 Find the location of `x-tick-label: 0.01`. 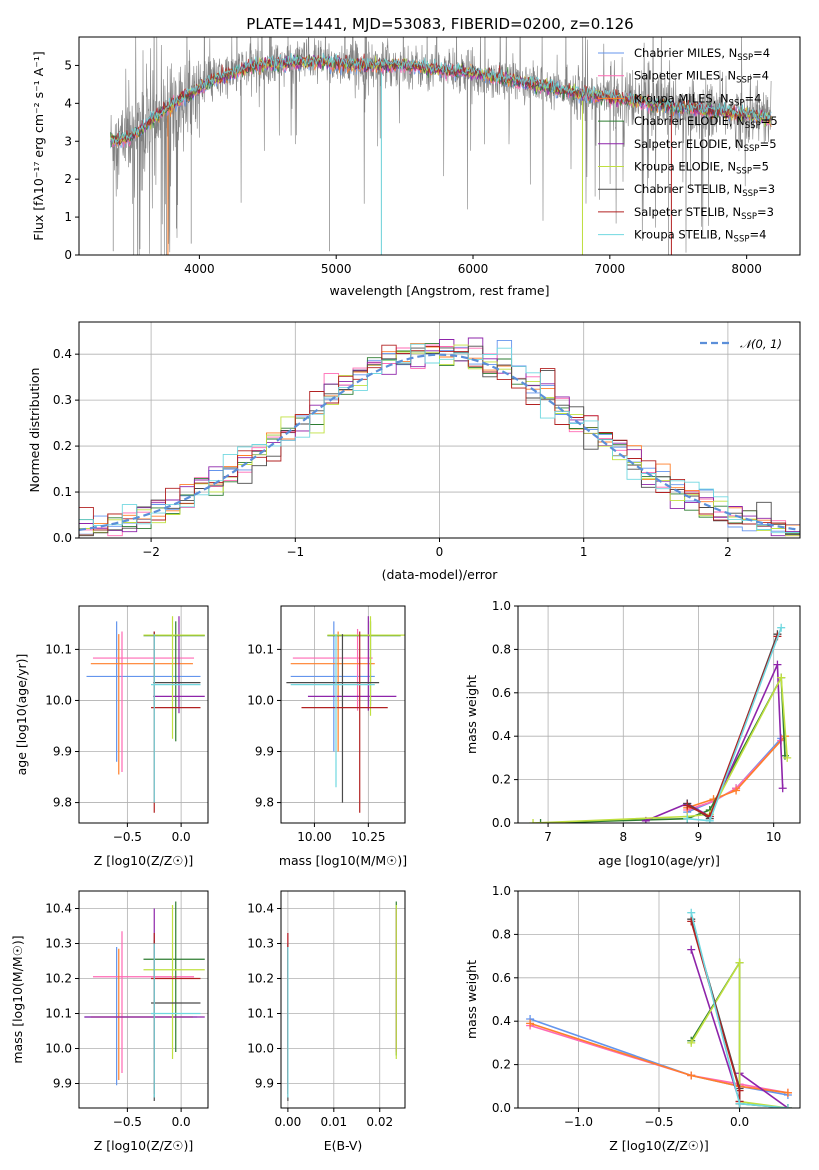

x-tick-label: 0.01 is located at coordinates (333, 1122).